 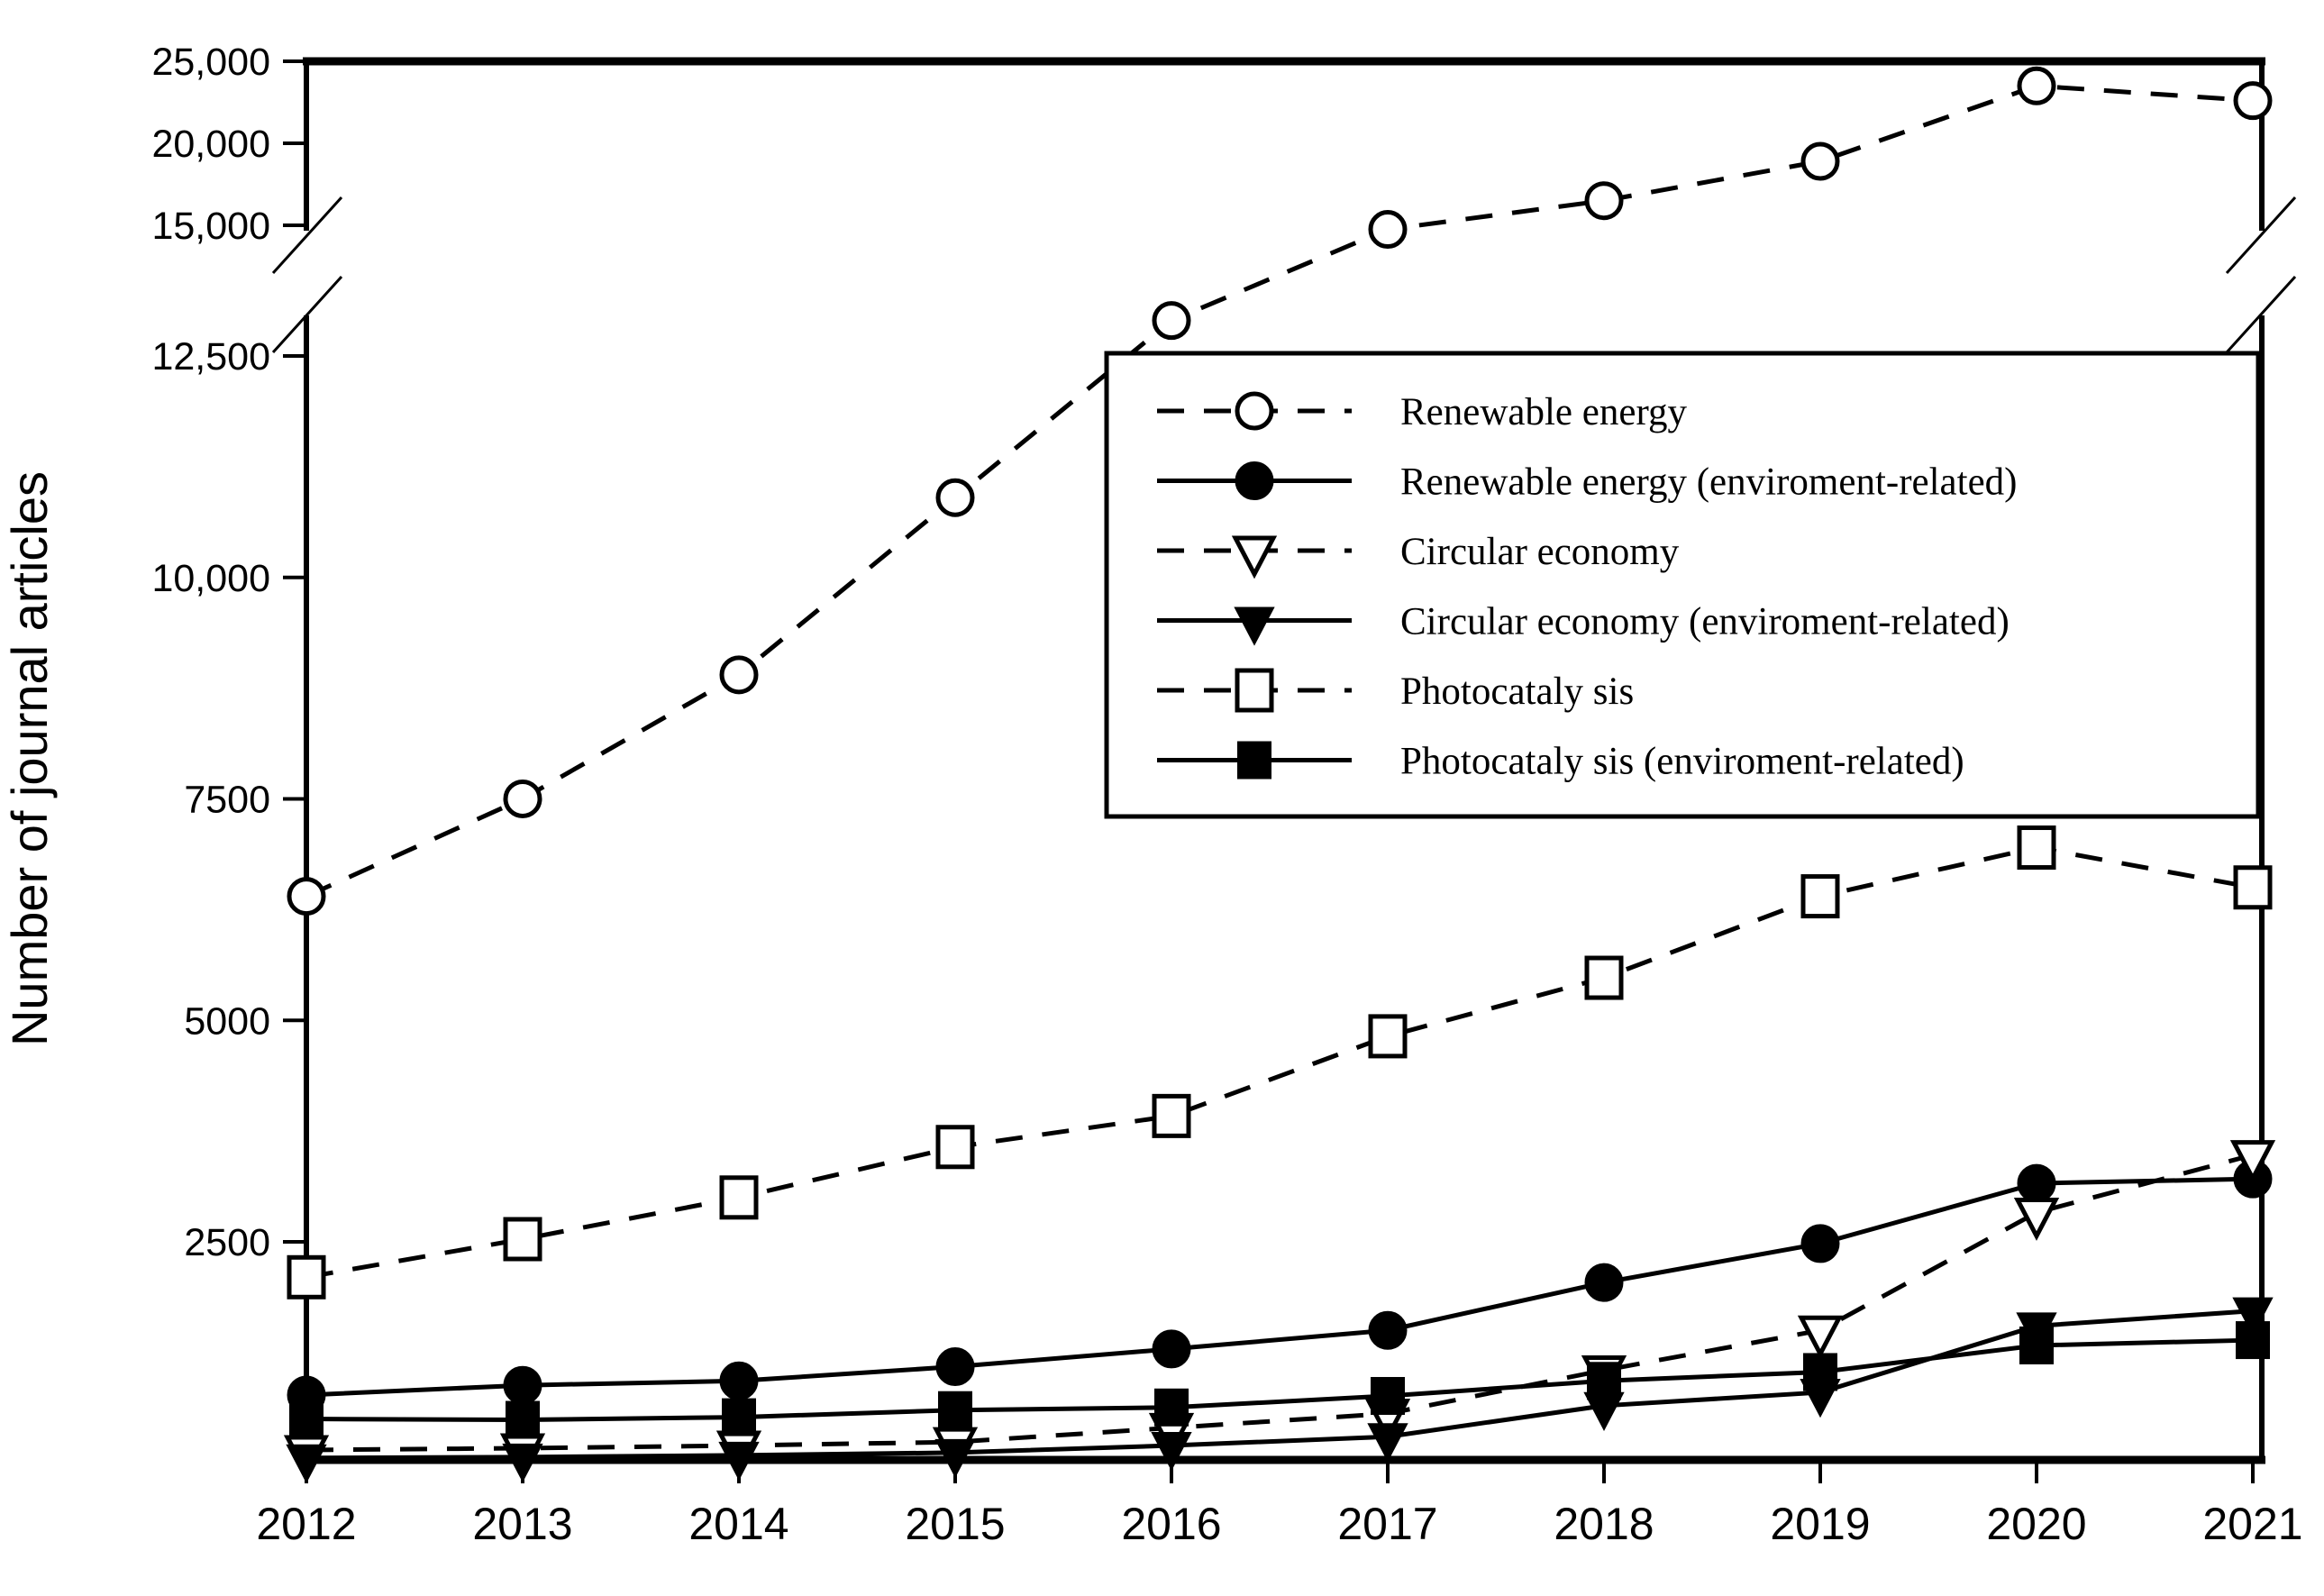 I want to click on y-tick-label: 2500, so click(x=227, y=1242).